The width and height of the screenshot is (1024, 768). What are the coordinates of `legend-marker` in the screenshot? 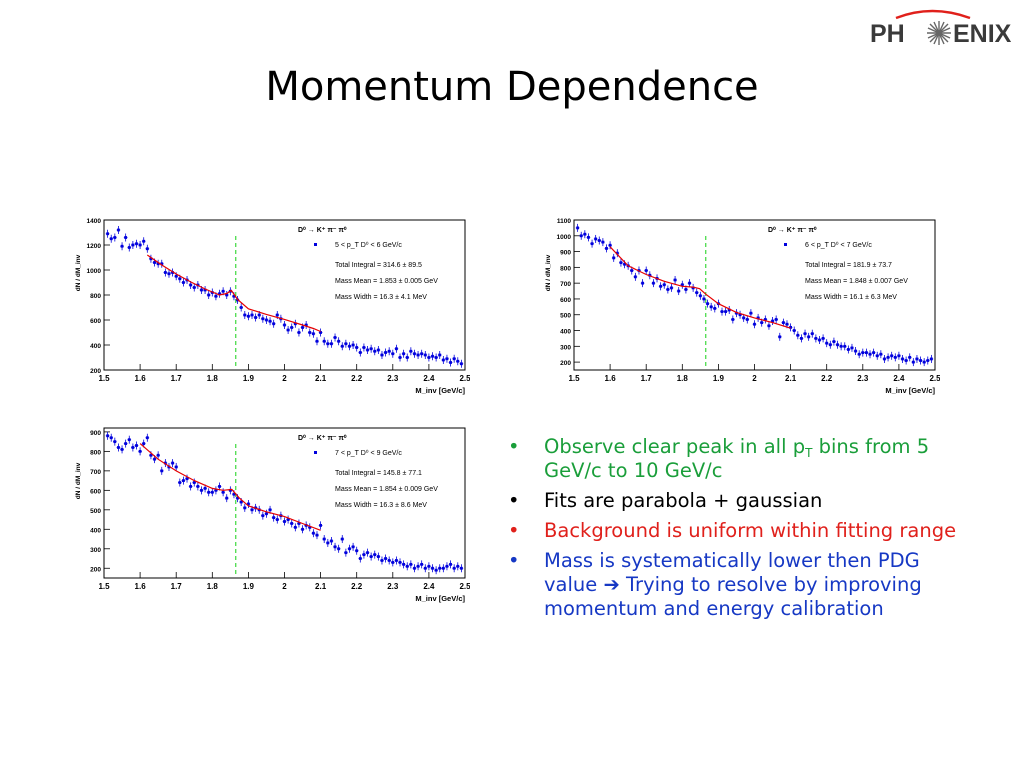 It's located at (785, 244).